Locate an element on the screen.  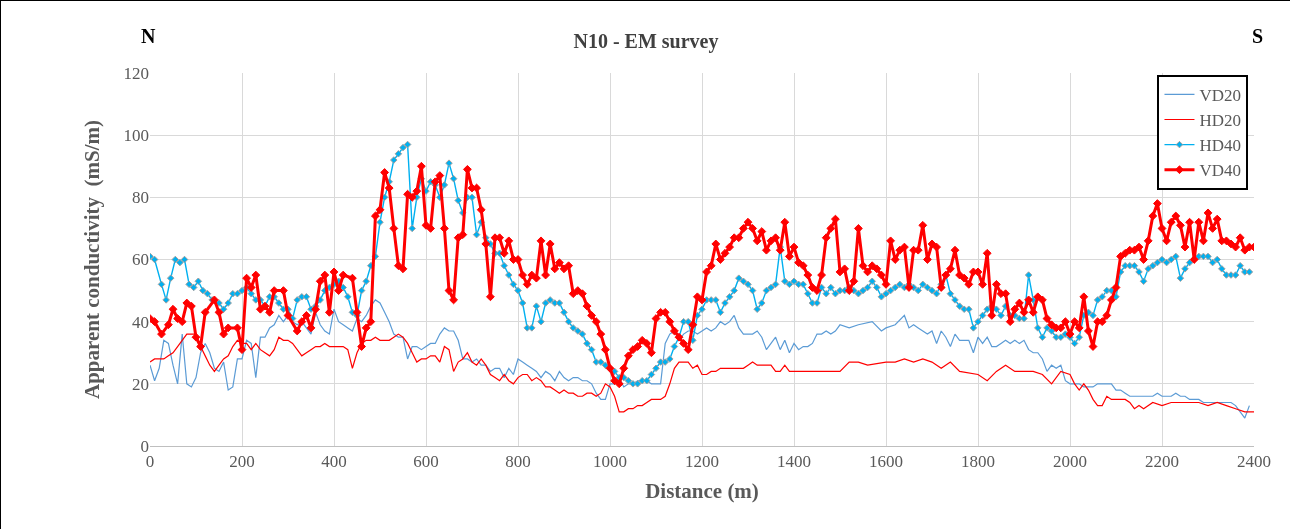
x-tick-label: 1400 is located at coordinates (794, 462).